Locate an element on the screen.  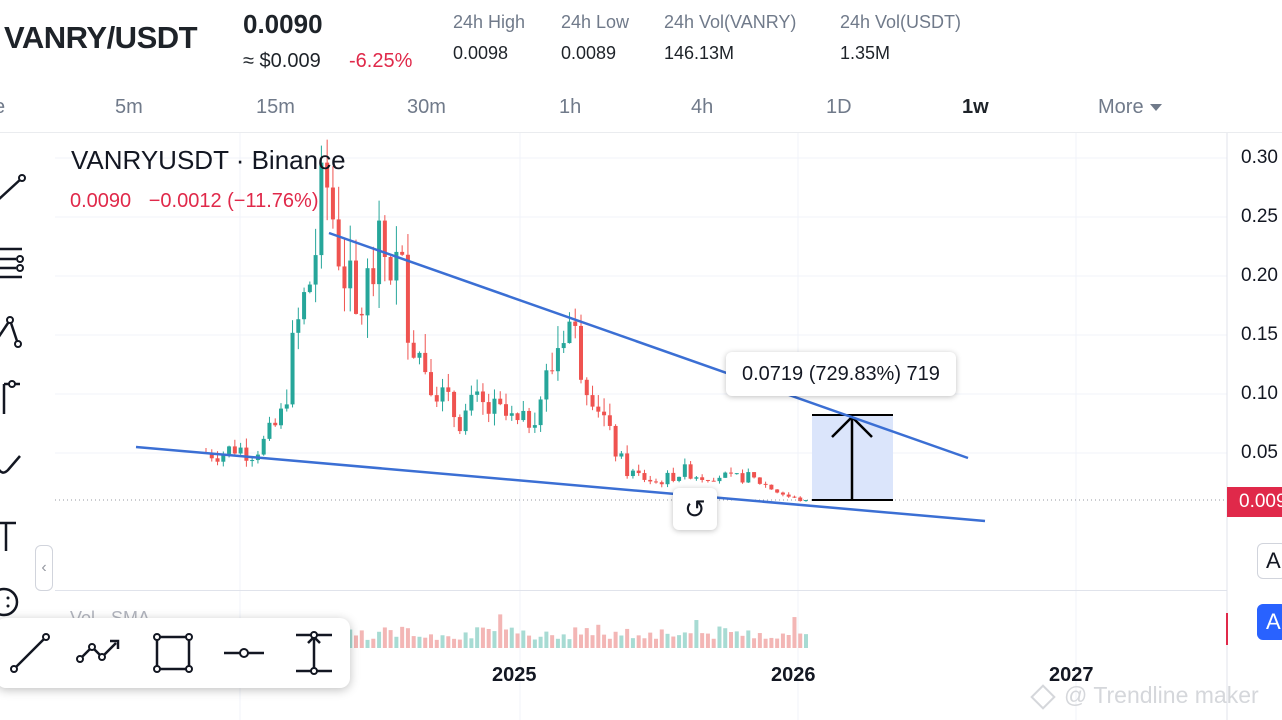
pair-title: VANRY/USDT is located at coordinates (101, 37).